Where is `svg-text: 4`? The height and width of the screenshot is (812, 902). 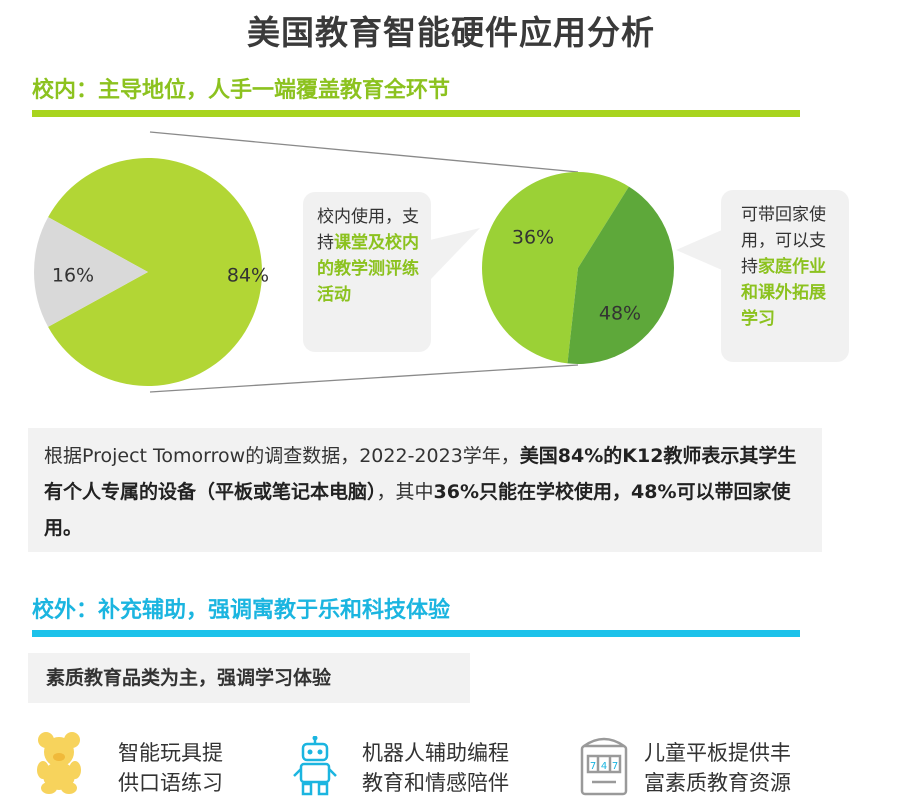
svg-text: 4 is located at coordinates (604, 766).